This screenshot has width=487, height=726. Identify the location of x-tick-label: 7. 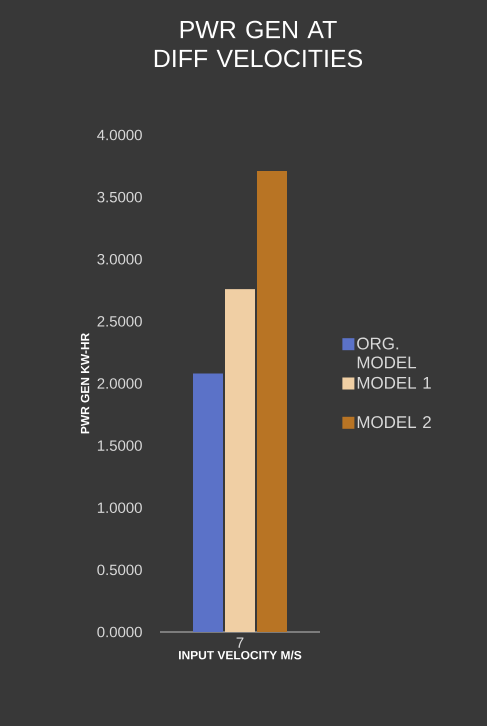
(240, 643).